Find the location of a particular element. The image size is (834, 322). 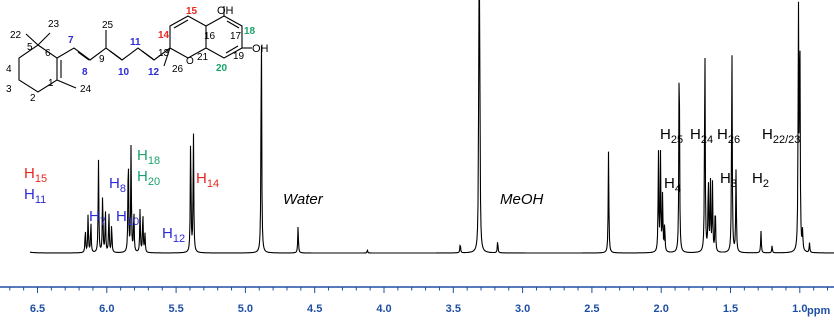

annotation-water: Water is located at coordinates (303, 199).